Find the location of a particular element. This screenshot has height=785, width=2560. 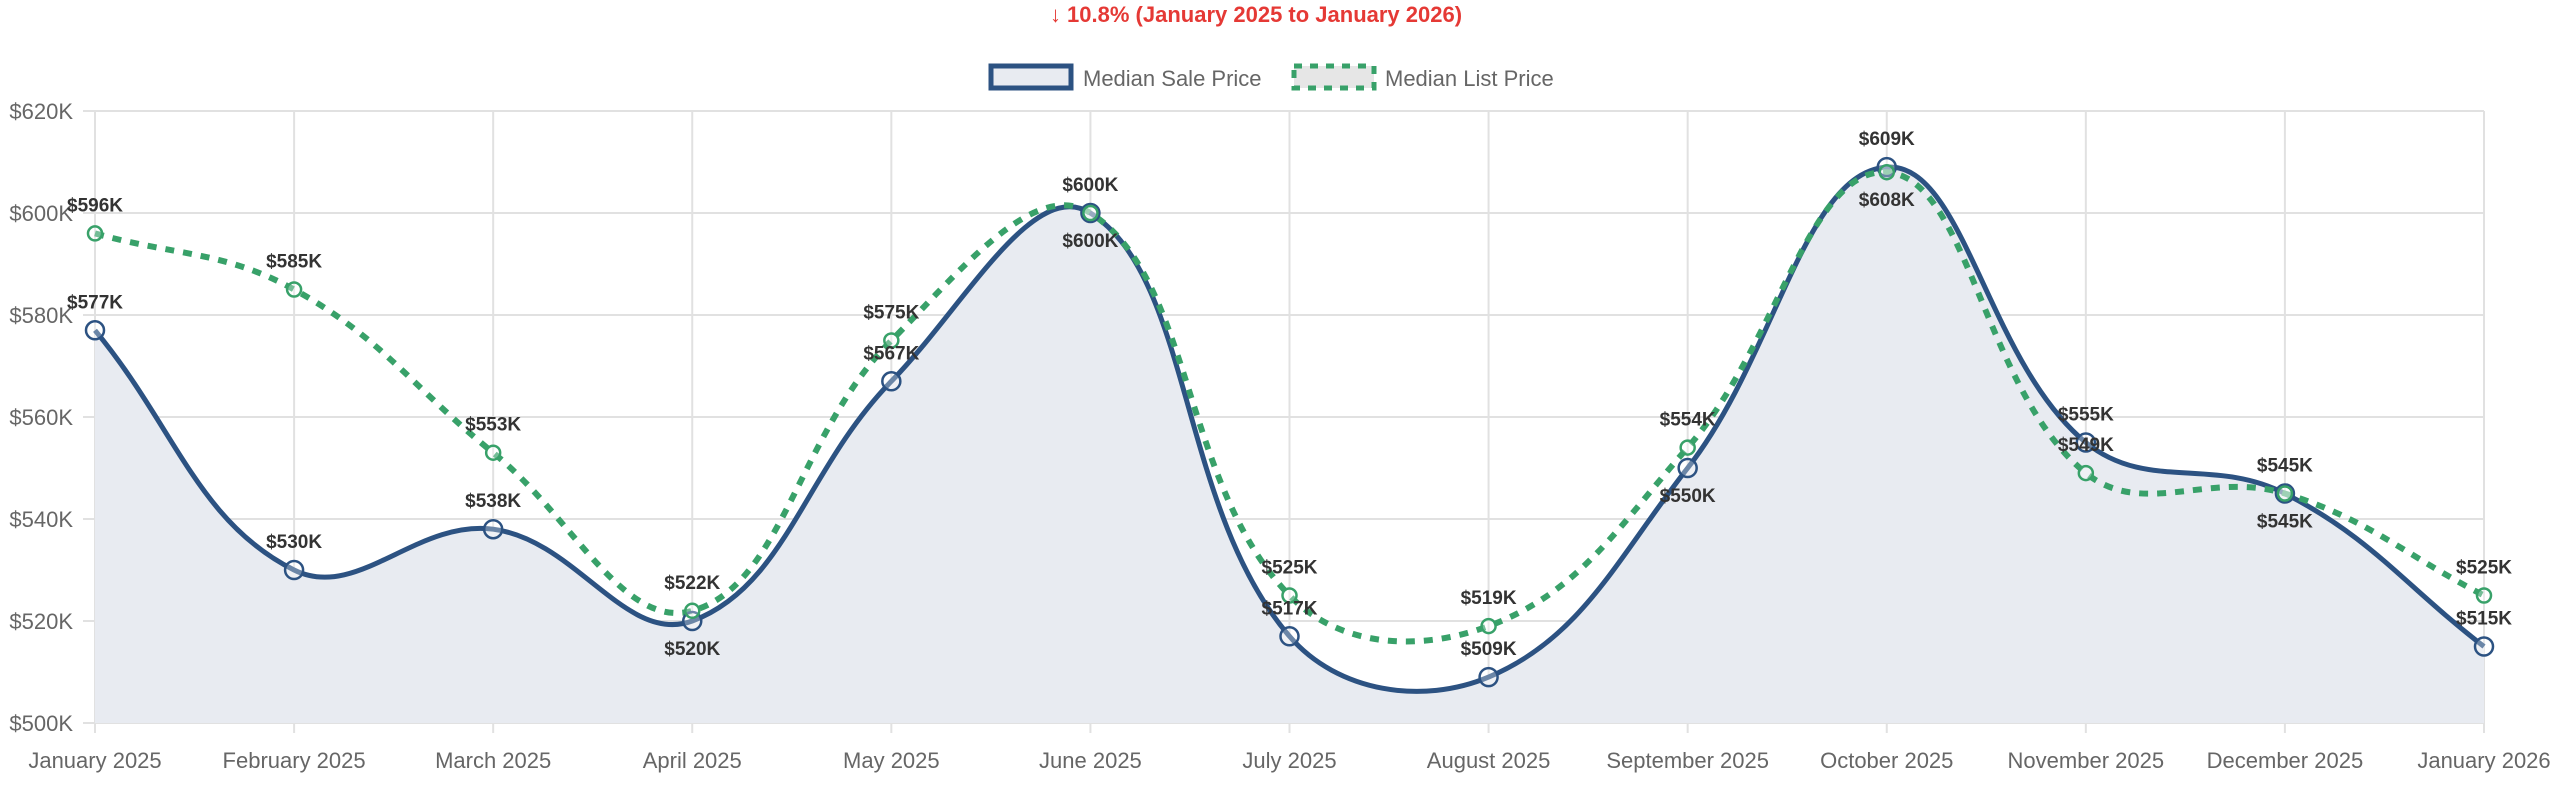

data-label-sale: $609K is located at coordinates (1887, 139).